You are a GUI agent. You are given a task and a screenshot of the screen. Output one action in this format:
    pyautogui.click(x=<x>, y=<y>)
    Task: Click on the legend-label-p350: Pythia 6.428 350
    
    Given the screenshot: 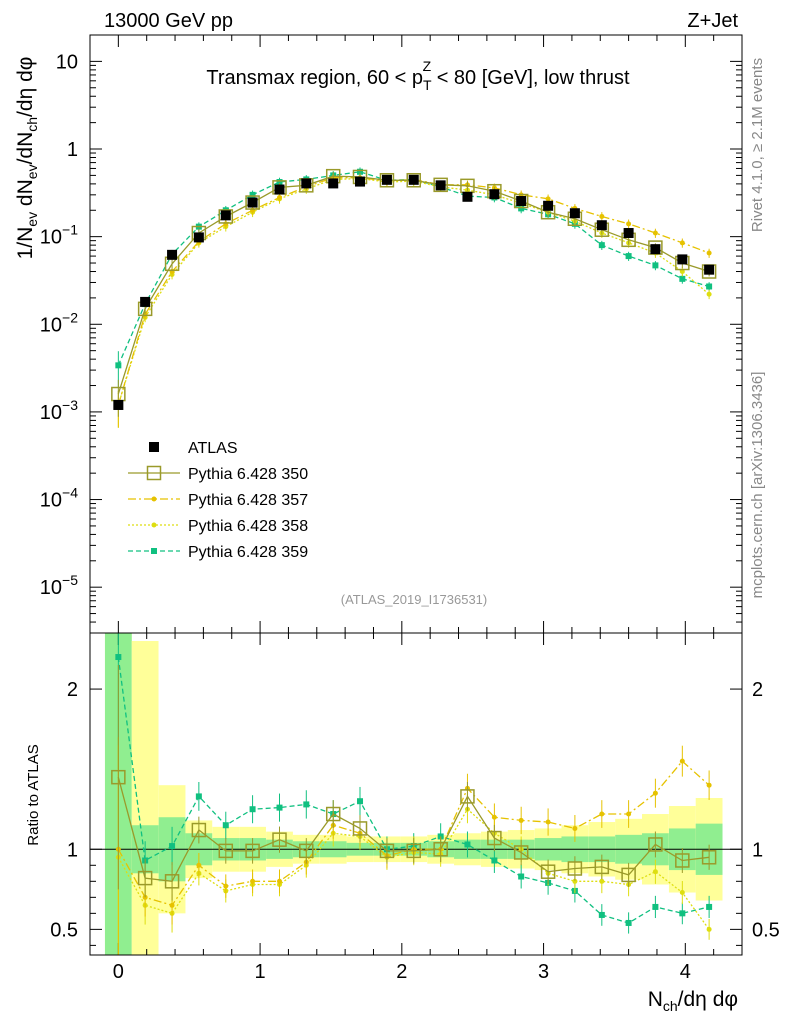 What is the action you would take?
    pyautogui.click(x=248, y=474)
    